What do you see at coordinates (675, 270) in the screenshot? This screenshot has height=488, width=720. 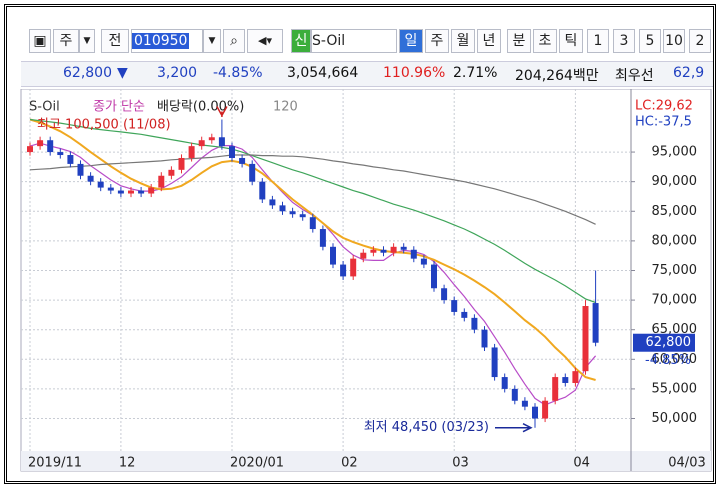 I see `y-tick-label: 75,000` at bounding box center [675, 270].